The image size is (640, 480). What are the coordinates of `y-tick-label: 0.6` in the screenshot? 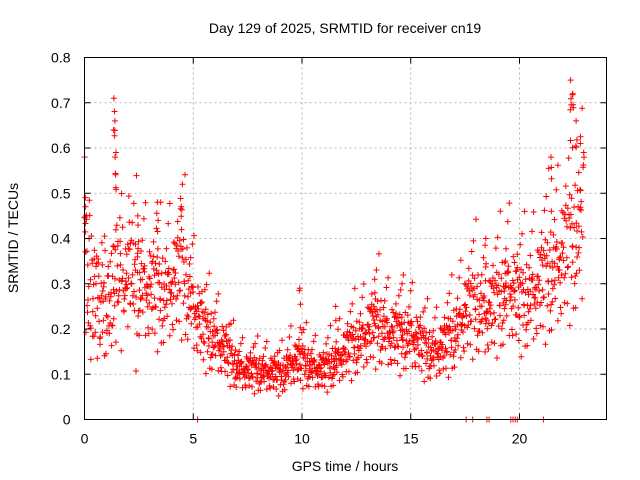 It's located at (61, 148).